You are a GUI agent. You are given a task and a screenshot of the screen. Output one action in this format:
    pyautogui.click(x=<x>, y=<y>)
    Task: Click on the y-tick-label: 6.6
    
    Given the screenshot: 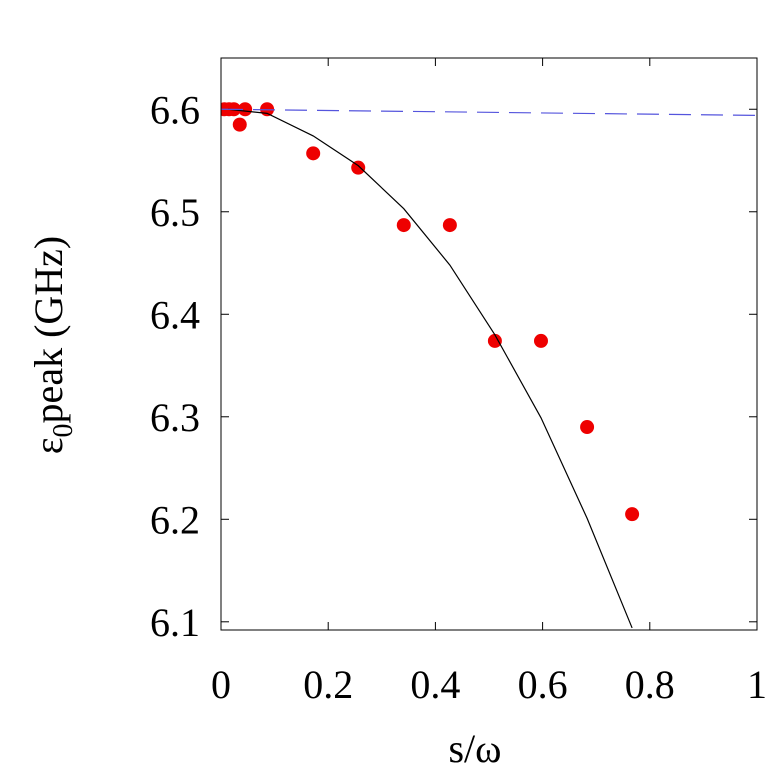 What is the action you would take?
    pyautogui.click(x=175, y=109)
    